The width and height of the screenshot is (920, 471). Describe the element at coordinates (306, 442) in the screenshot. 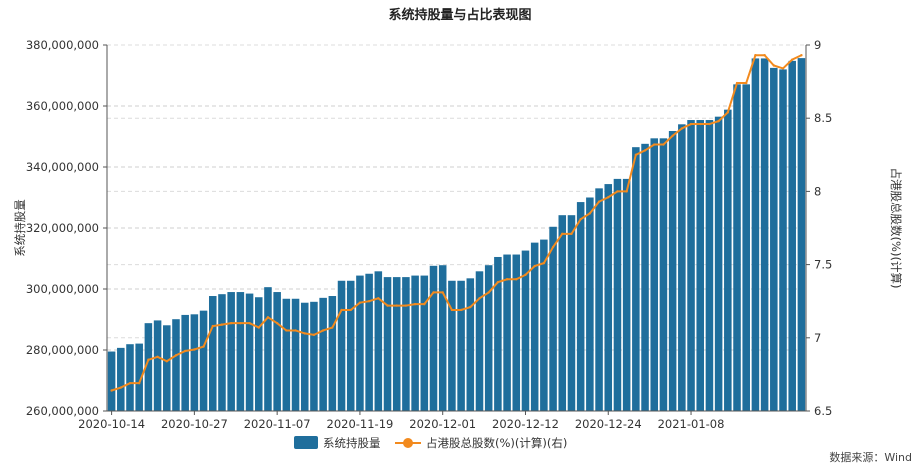

I see `legend-bar-swatch` at that location.